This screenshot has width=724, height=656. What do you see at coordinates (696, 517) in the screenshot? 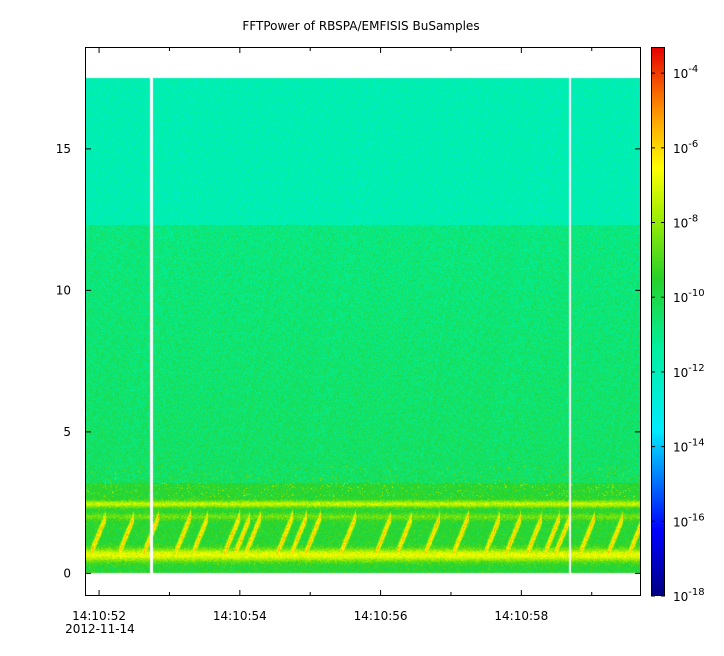
I see `colorbar-tick-exponent: -16` at bounding box center [696, 517].